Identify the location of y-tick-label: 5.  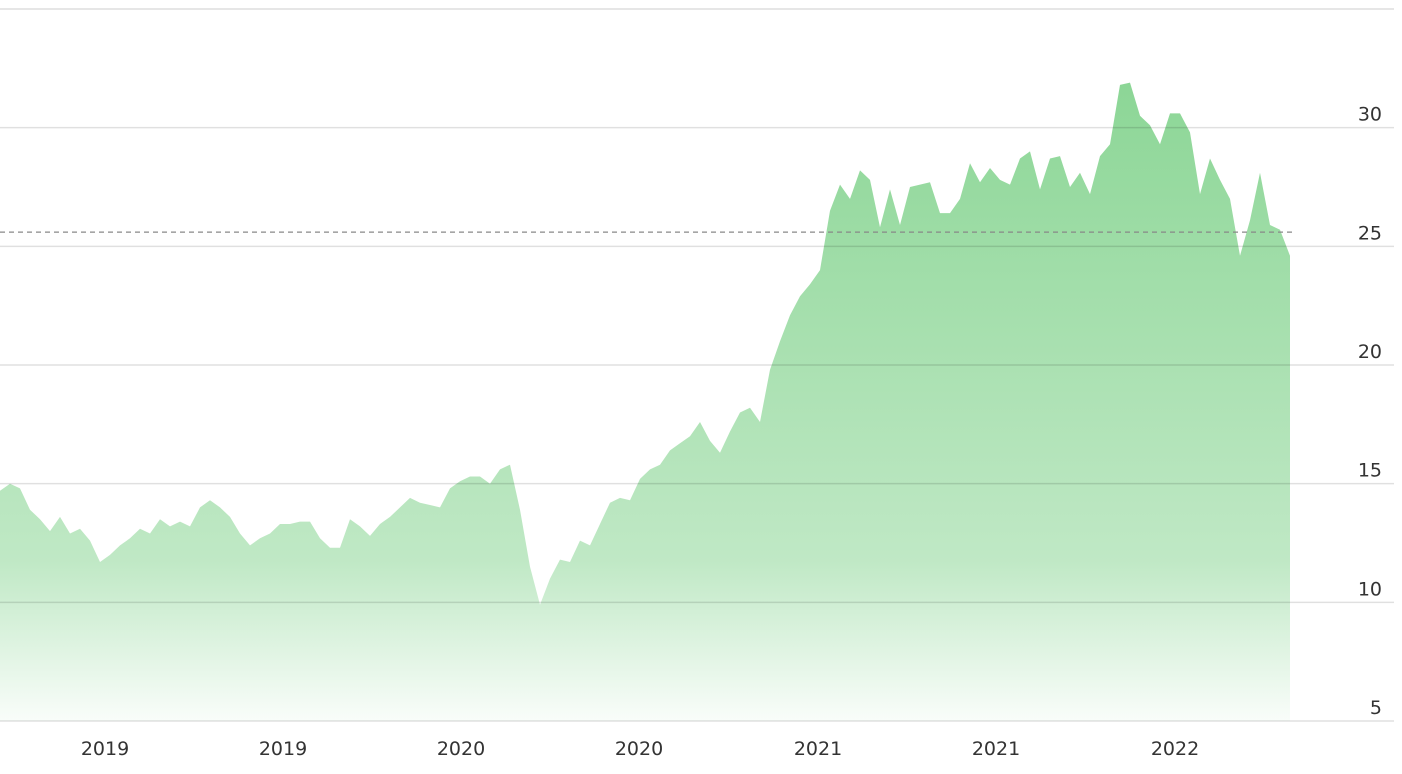
(1376, 708).